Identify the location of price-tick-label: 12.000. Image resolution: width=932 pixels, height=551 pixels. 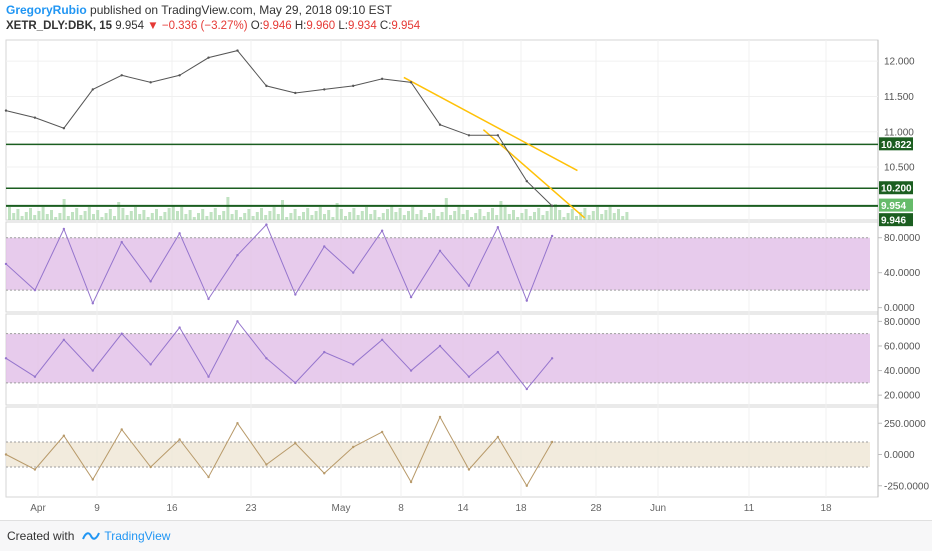
(899, 62).